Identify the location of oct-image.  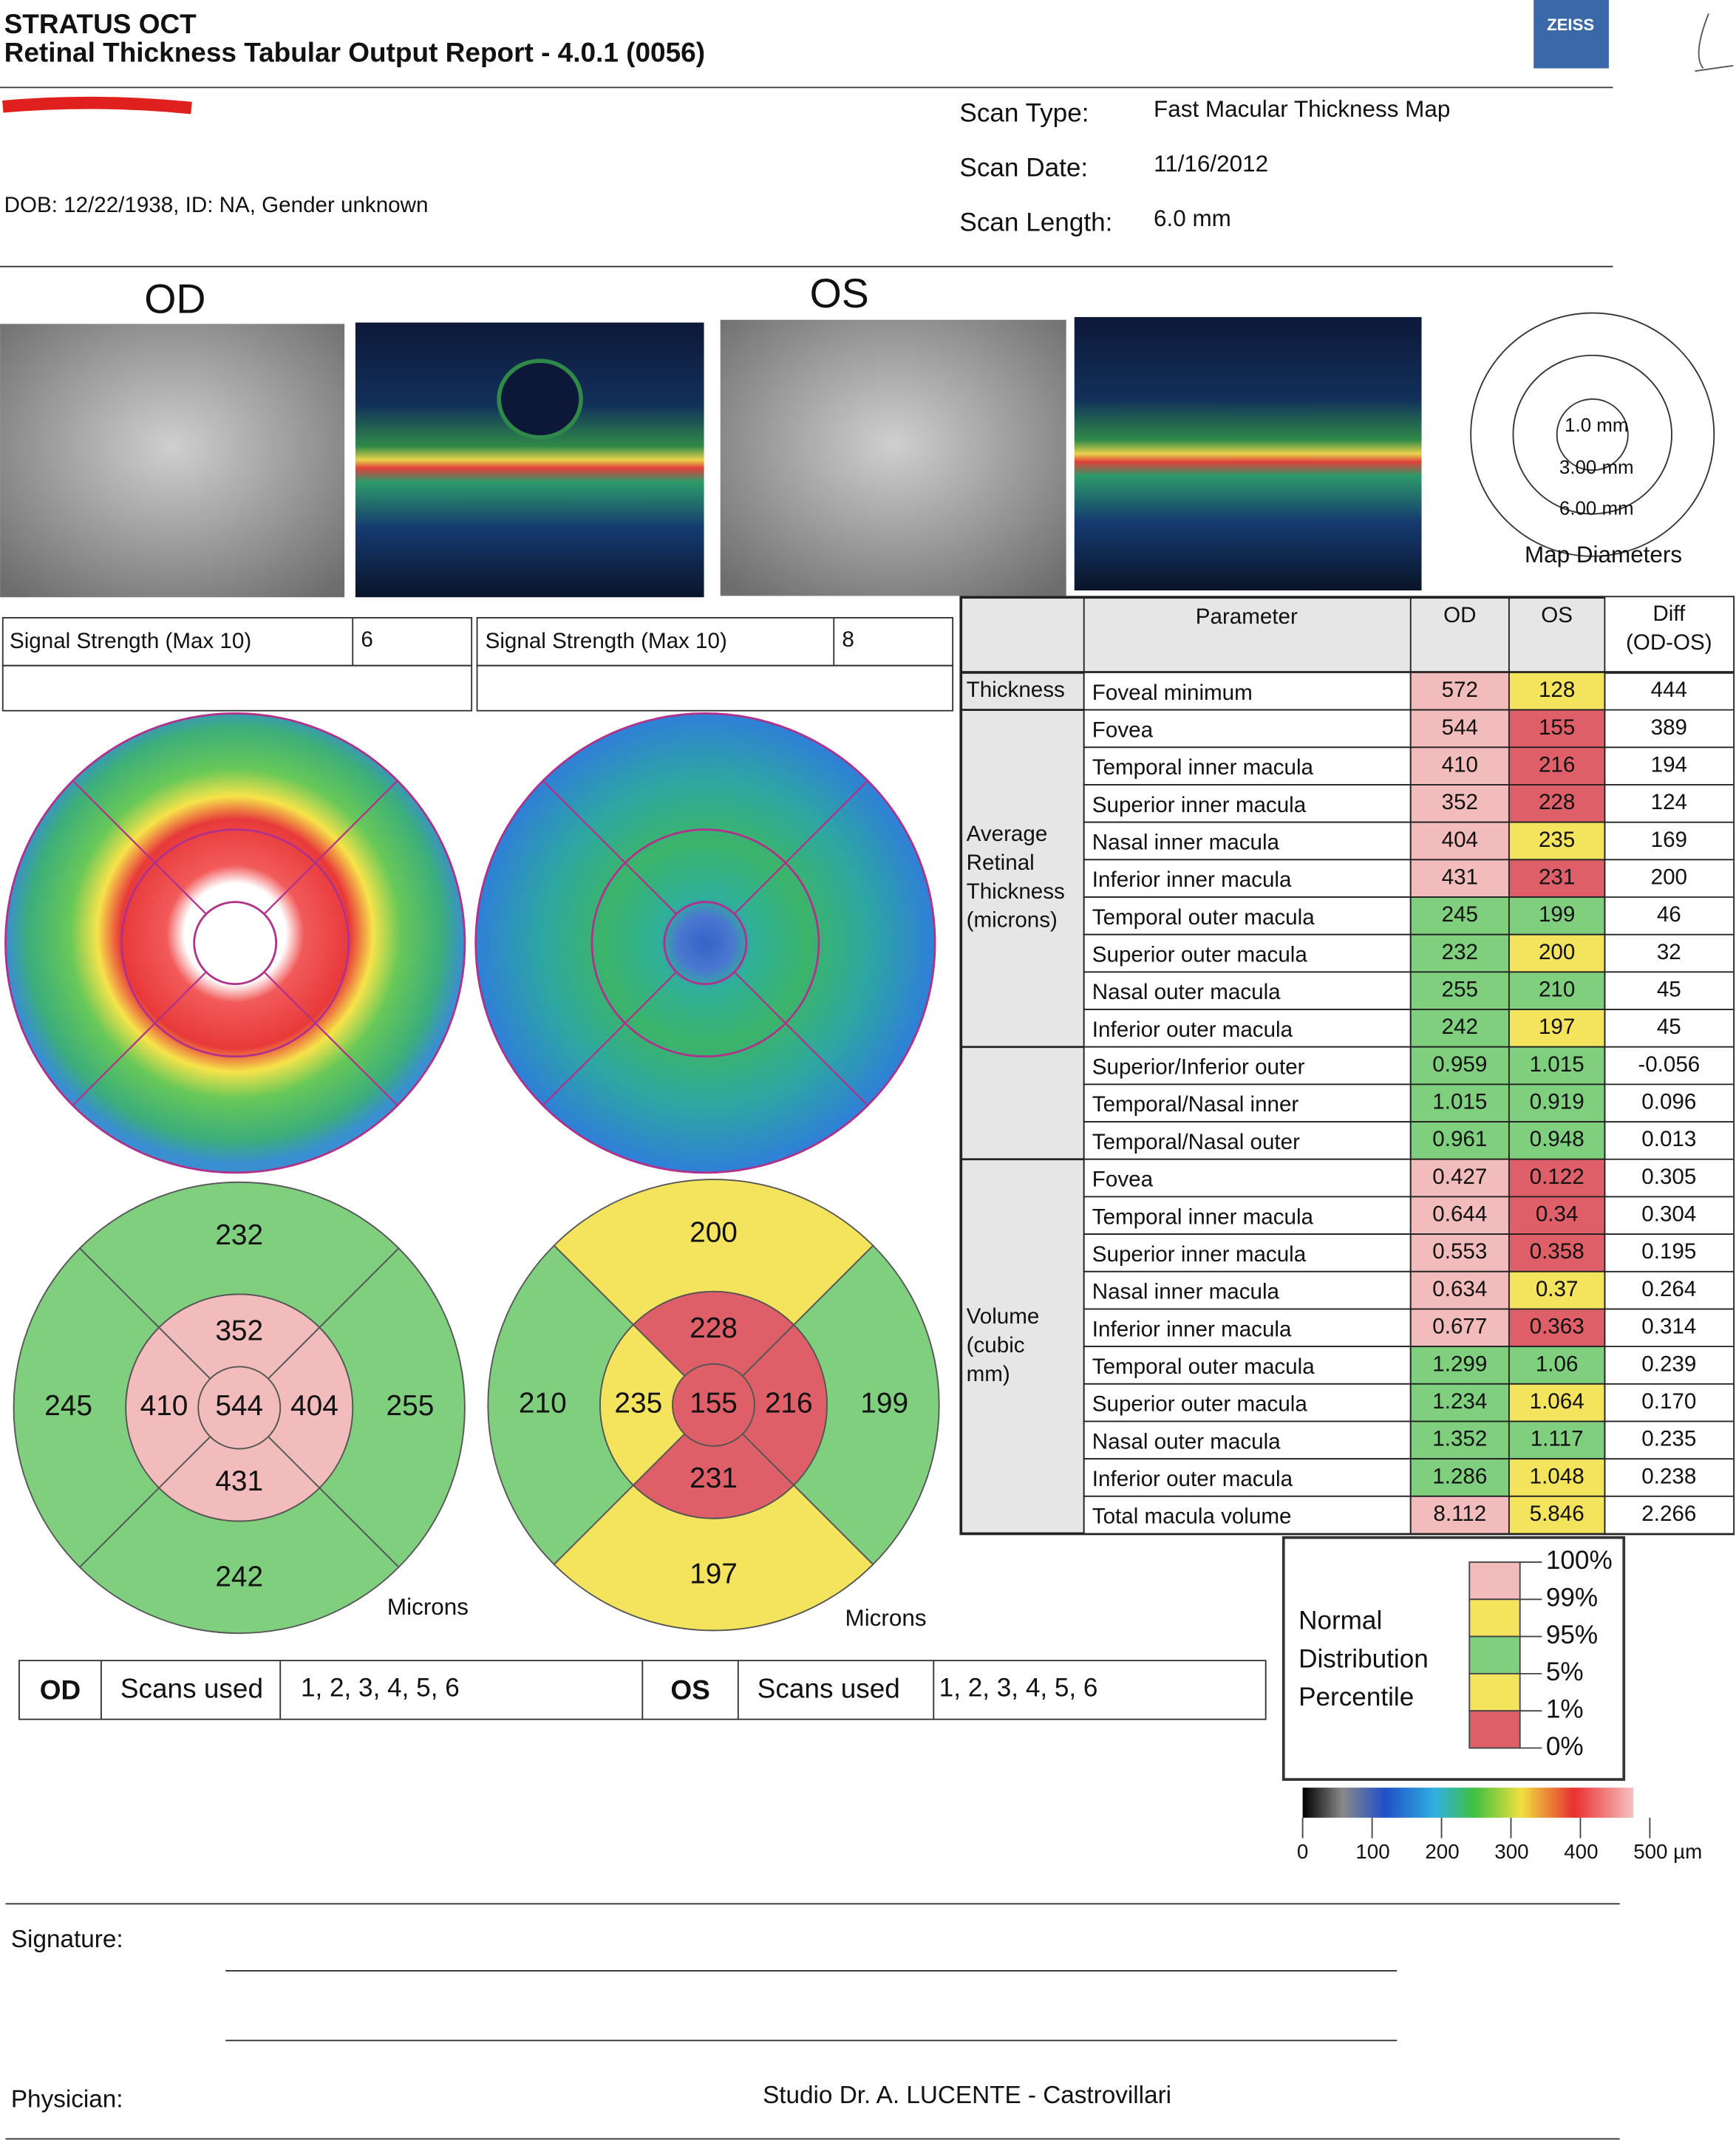
(1248, 453).